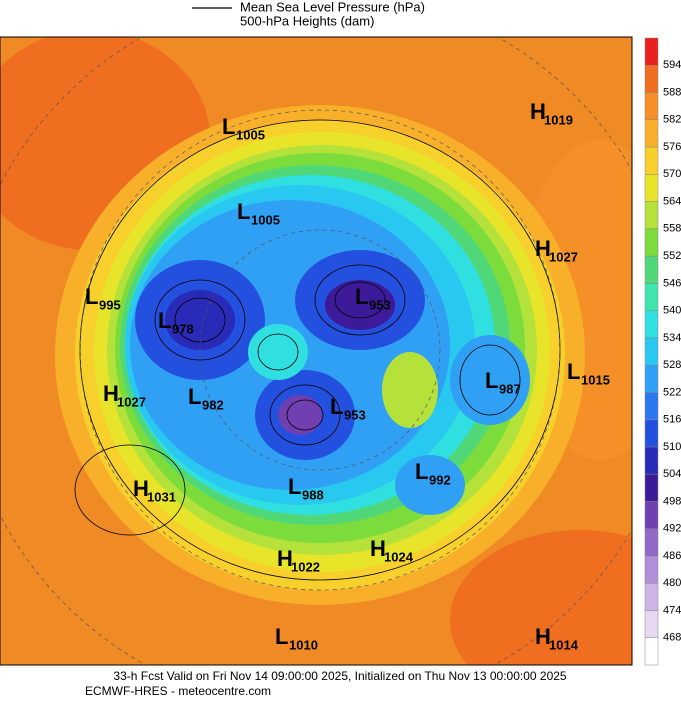  Describe the element at coordinates (672, 420) in the screenshot. I see `colorbar-tick-label: 516` at that location.